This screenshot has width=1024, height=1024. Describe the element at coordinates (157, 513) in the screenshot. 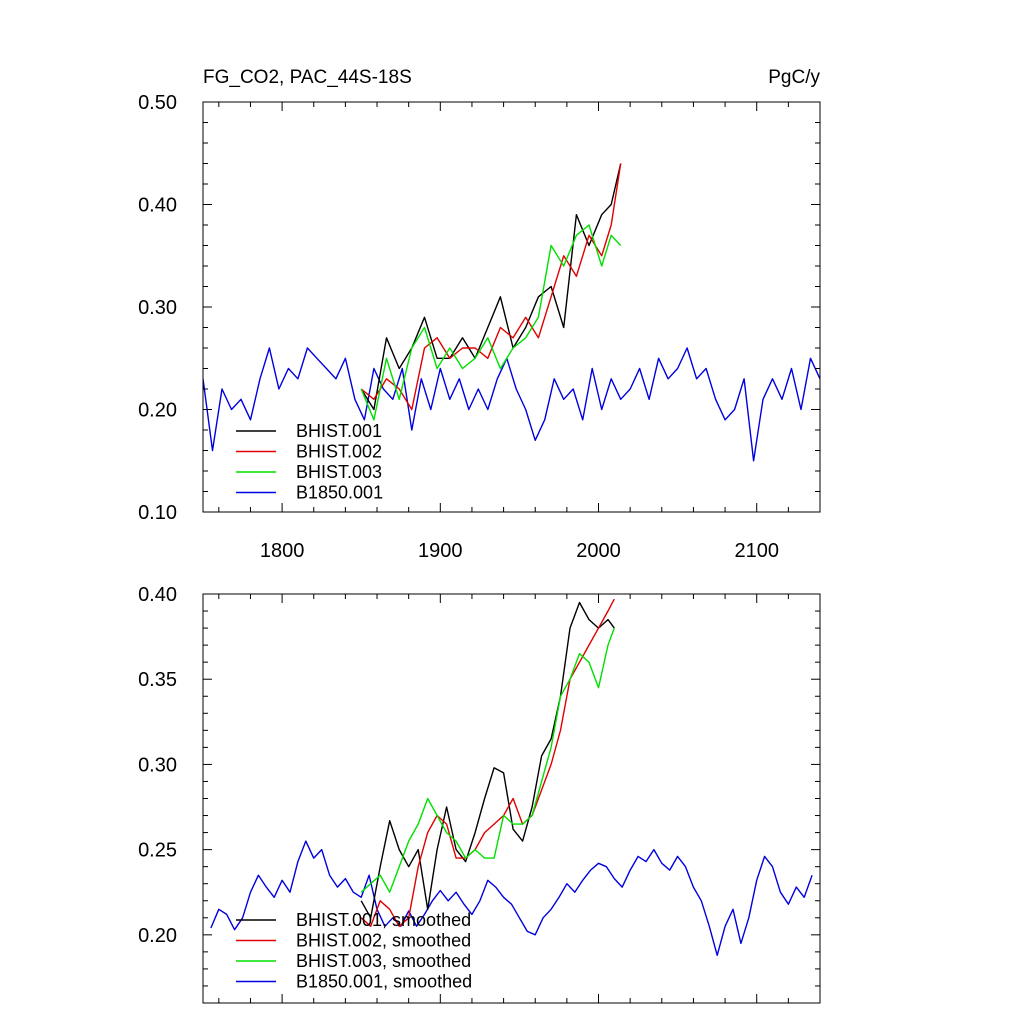

I see `y-tick-label: 0.10` at that location.